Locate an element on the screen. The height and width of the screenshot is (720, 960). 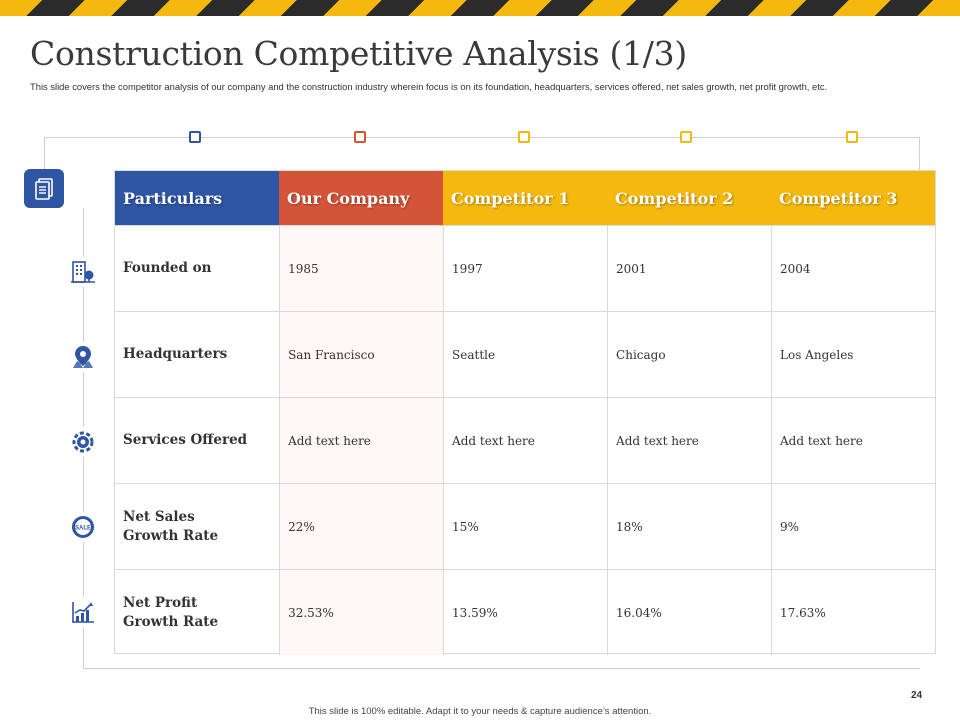
header-competitor-3: Competitor 3 is located at coordinates (853, 198).